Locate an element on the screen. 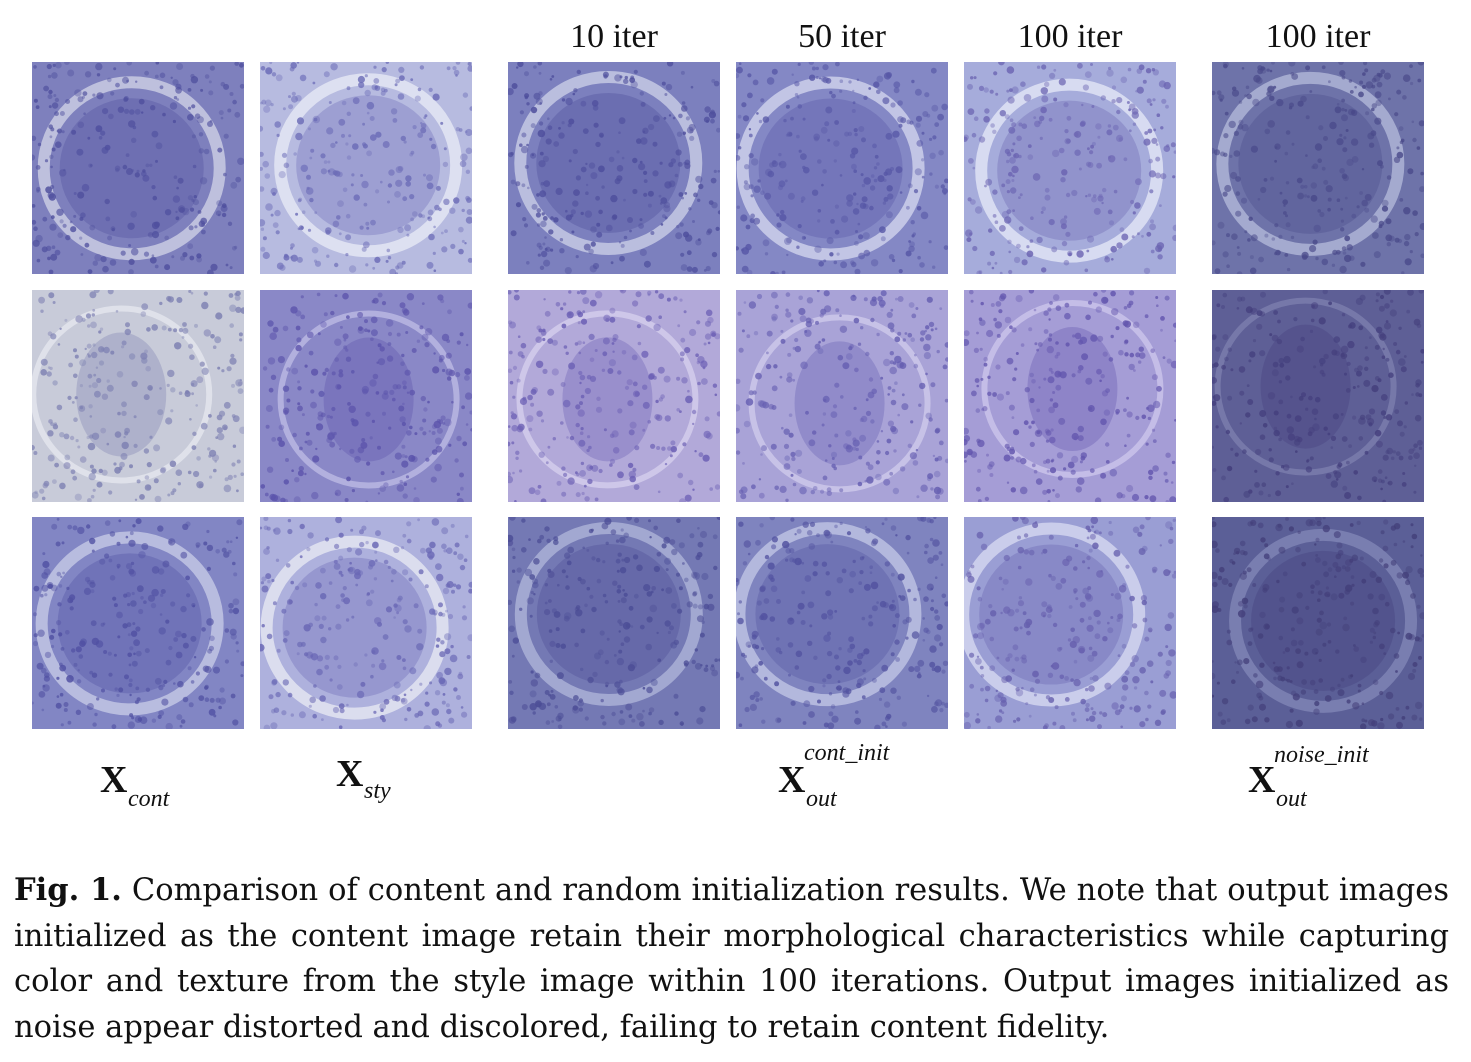 The height and width of the screenshot is (1062, 1471). micrograph-tile-r0-c3 is located at coordinates (842, 168).